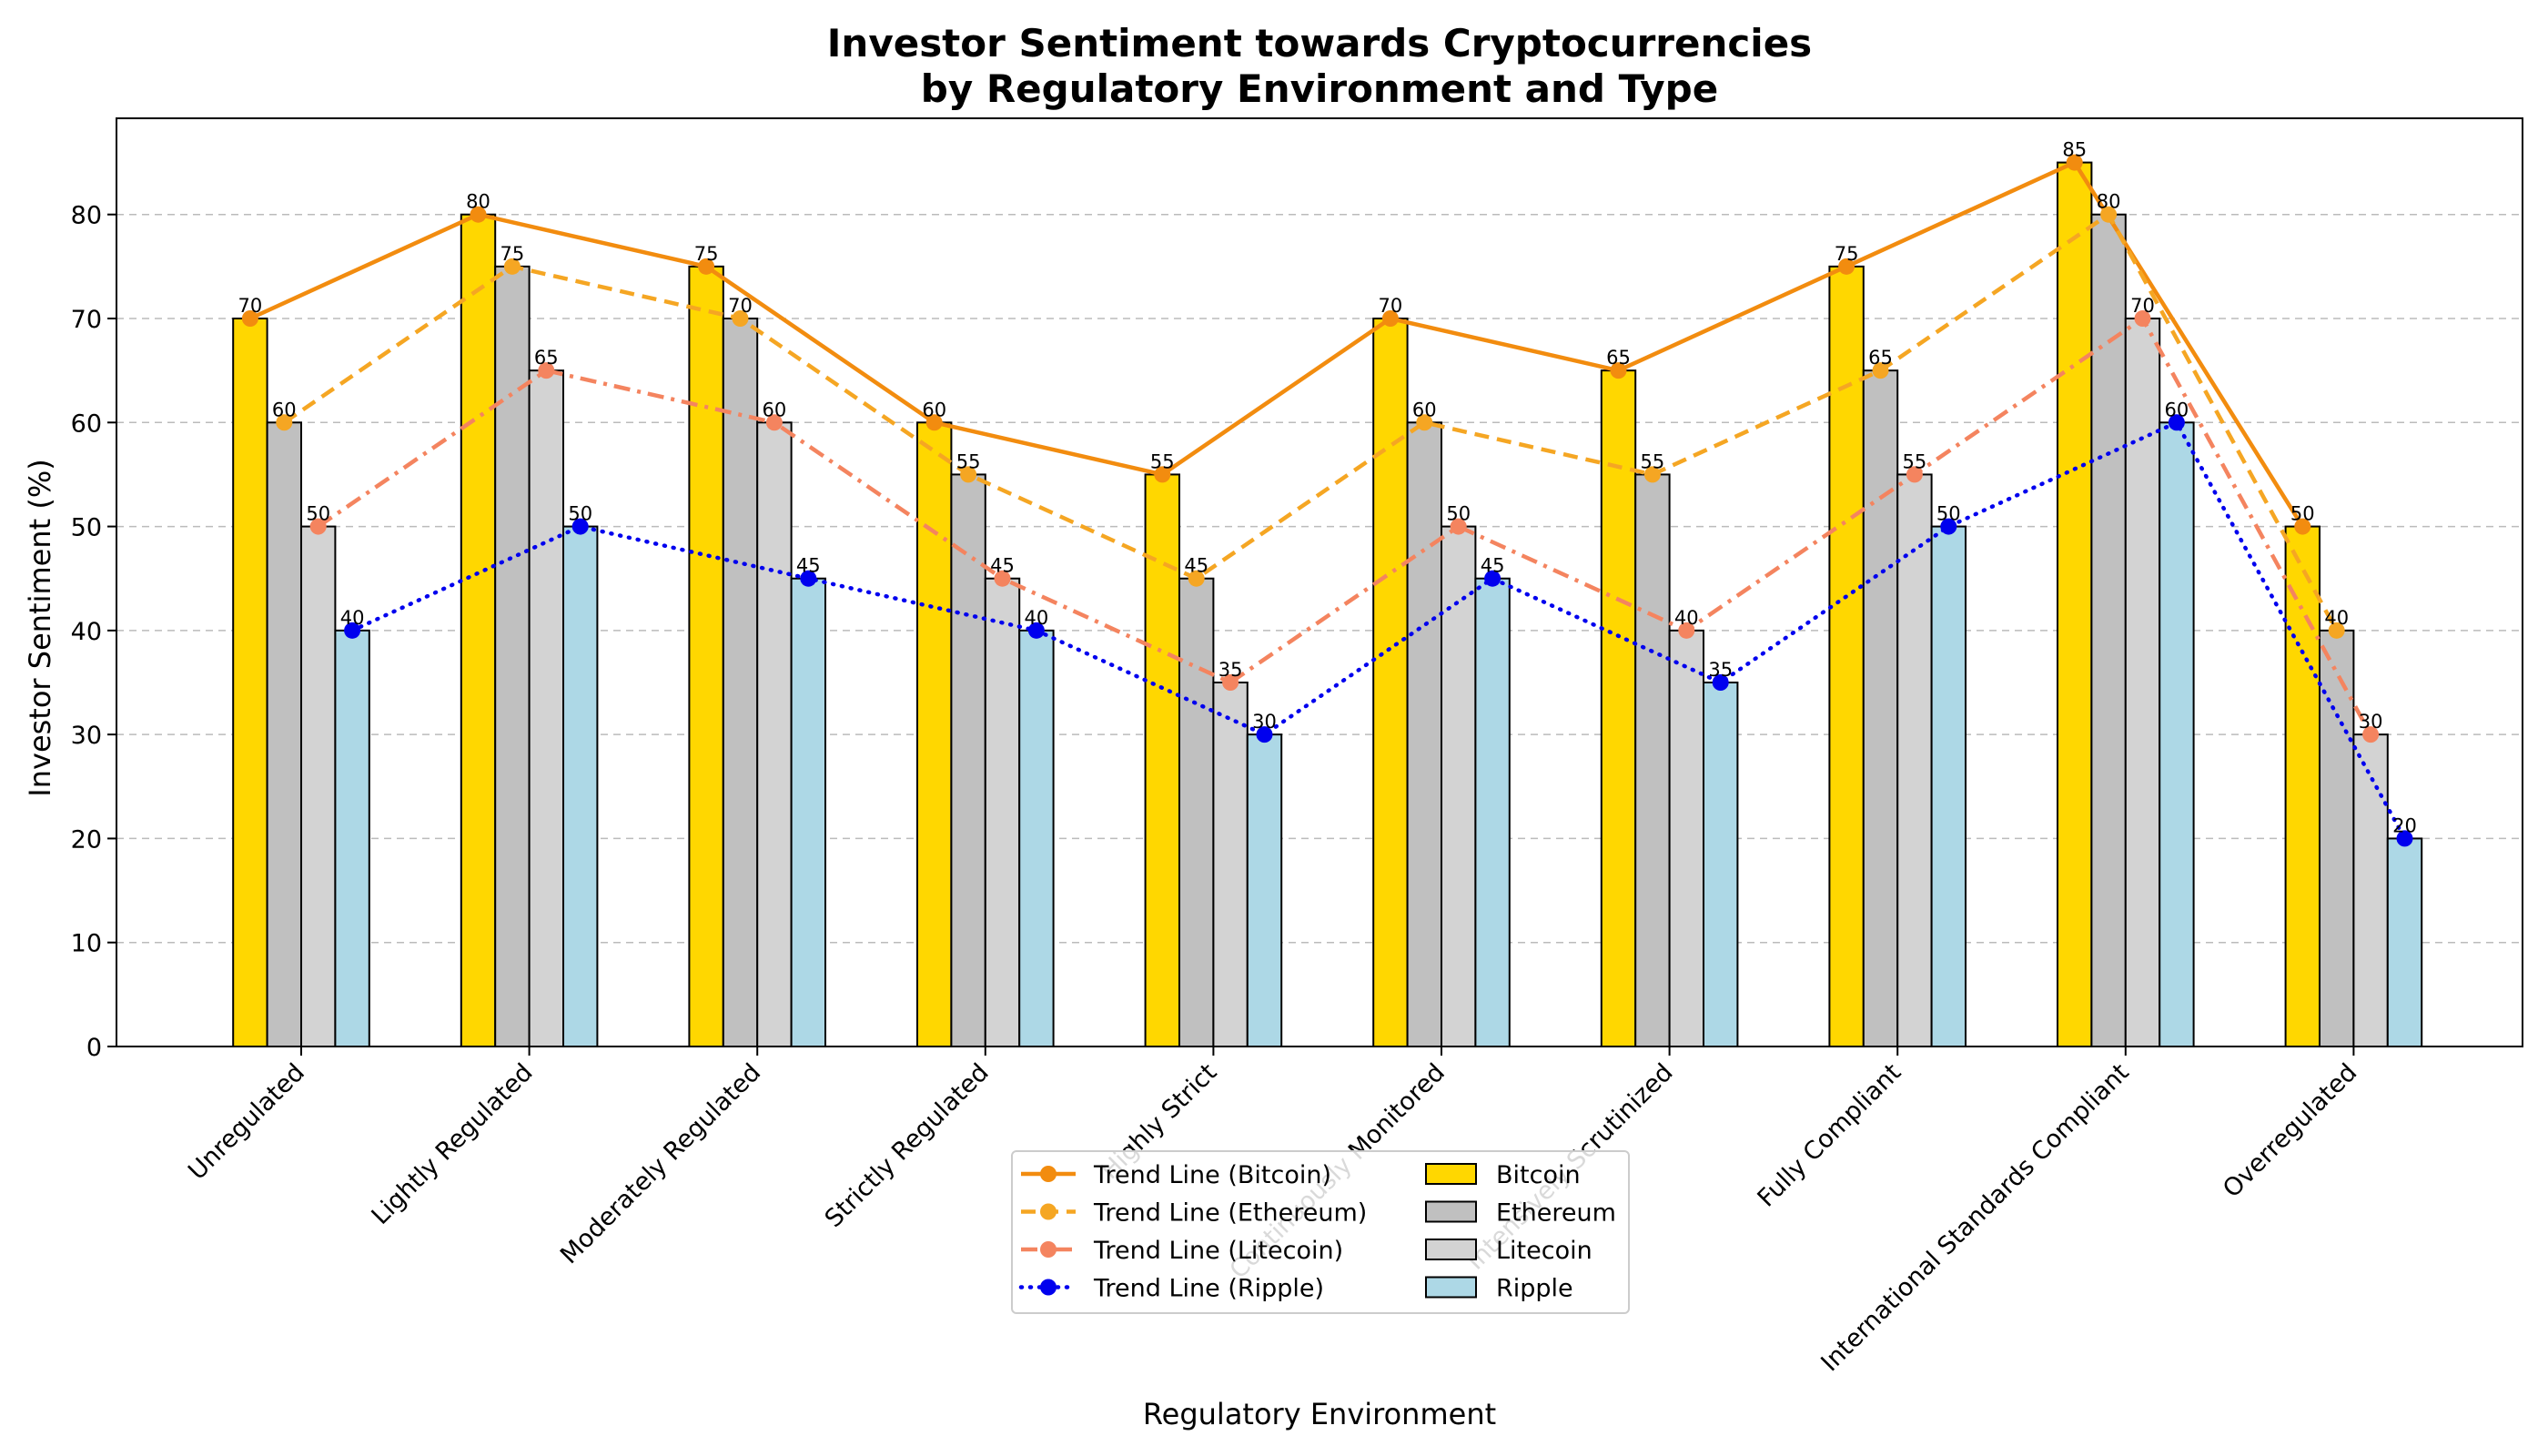 The height and width of the screenshot is (1456, 2548). Describe the element at coordinates (453, 1144) in the screenshot. I see `x-tick-label: Lightly Regulated` at that location.